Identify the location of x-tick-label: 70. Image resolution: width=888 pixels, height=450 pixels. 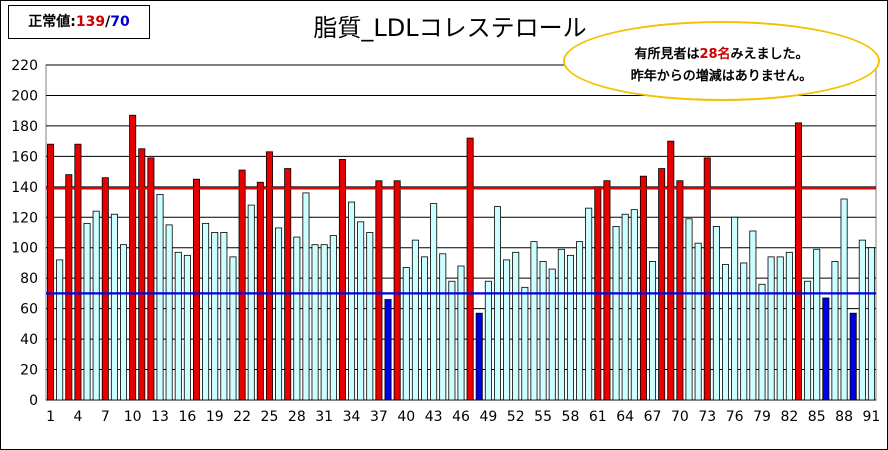
(680, 417).